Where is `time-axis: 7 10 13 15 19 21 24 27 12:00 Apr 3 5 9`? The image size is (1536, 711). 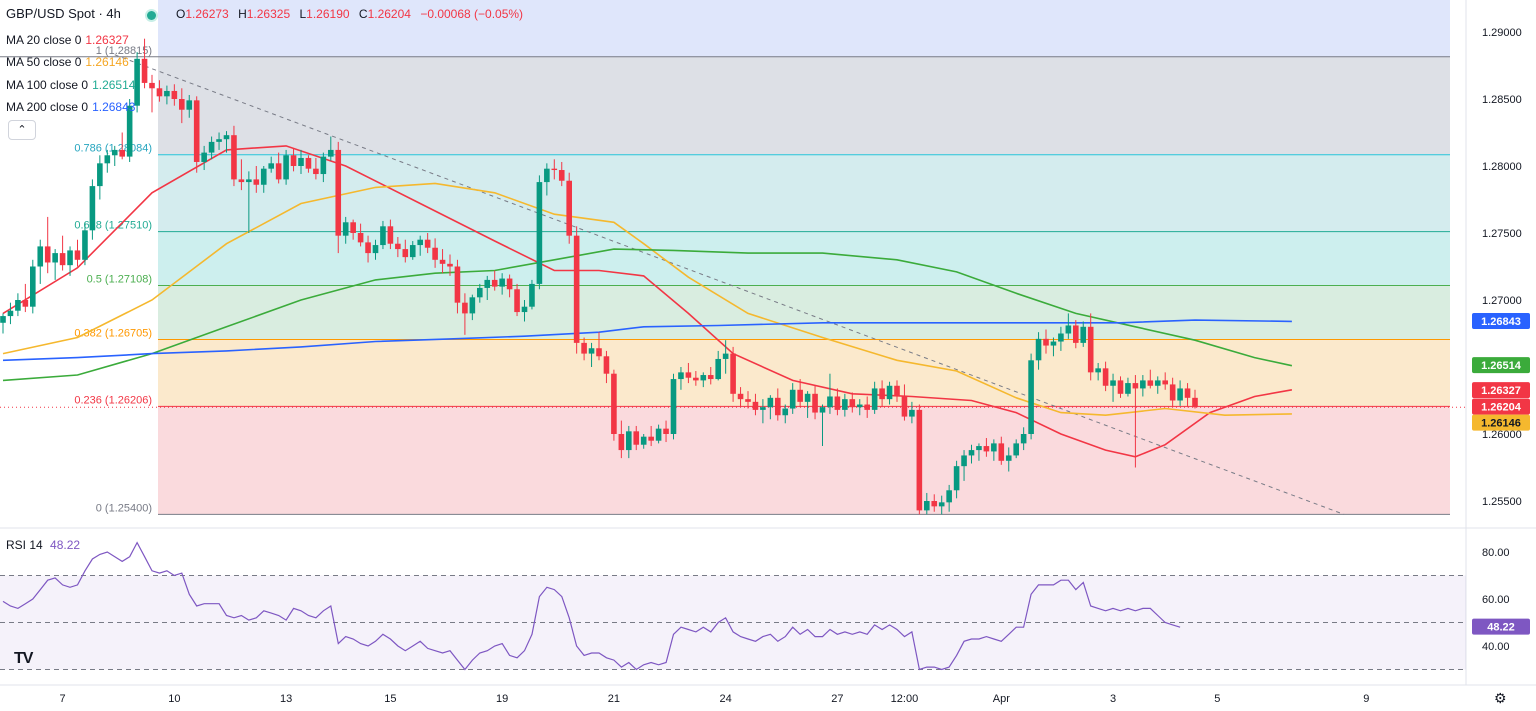
time-axis: 7 10 13 15 19 21 24 27 12:00 Apr 3 5 9 is located at coordinates (715, 699).